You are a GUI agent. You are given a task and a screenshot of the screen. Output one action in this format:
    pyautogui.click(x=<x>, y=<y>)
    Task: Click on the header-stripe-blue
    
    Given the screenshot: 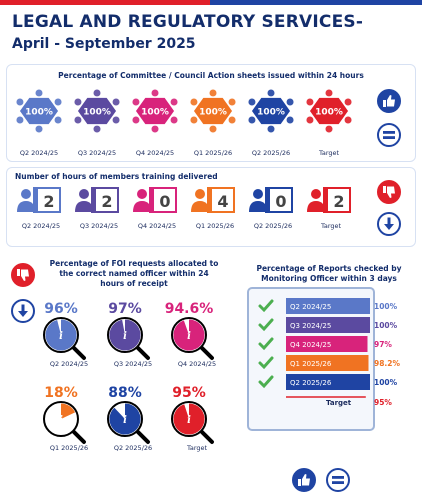 What is the action you would take?
    pyautogui.click(x=316, y=2)
    